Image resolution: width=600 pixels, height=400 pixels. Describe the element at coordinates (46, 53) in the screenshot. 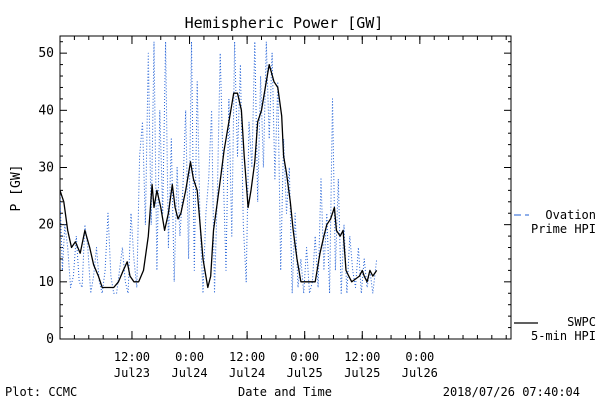

I see `y-tick-label-50: 50` at that location.